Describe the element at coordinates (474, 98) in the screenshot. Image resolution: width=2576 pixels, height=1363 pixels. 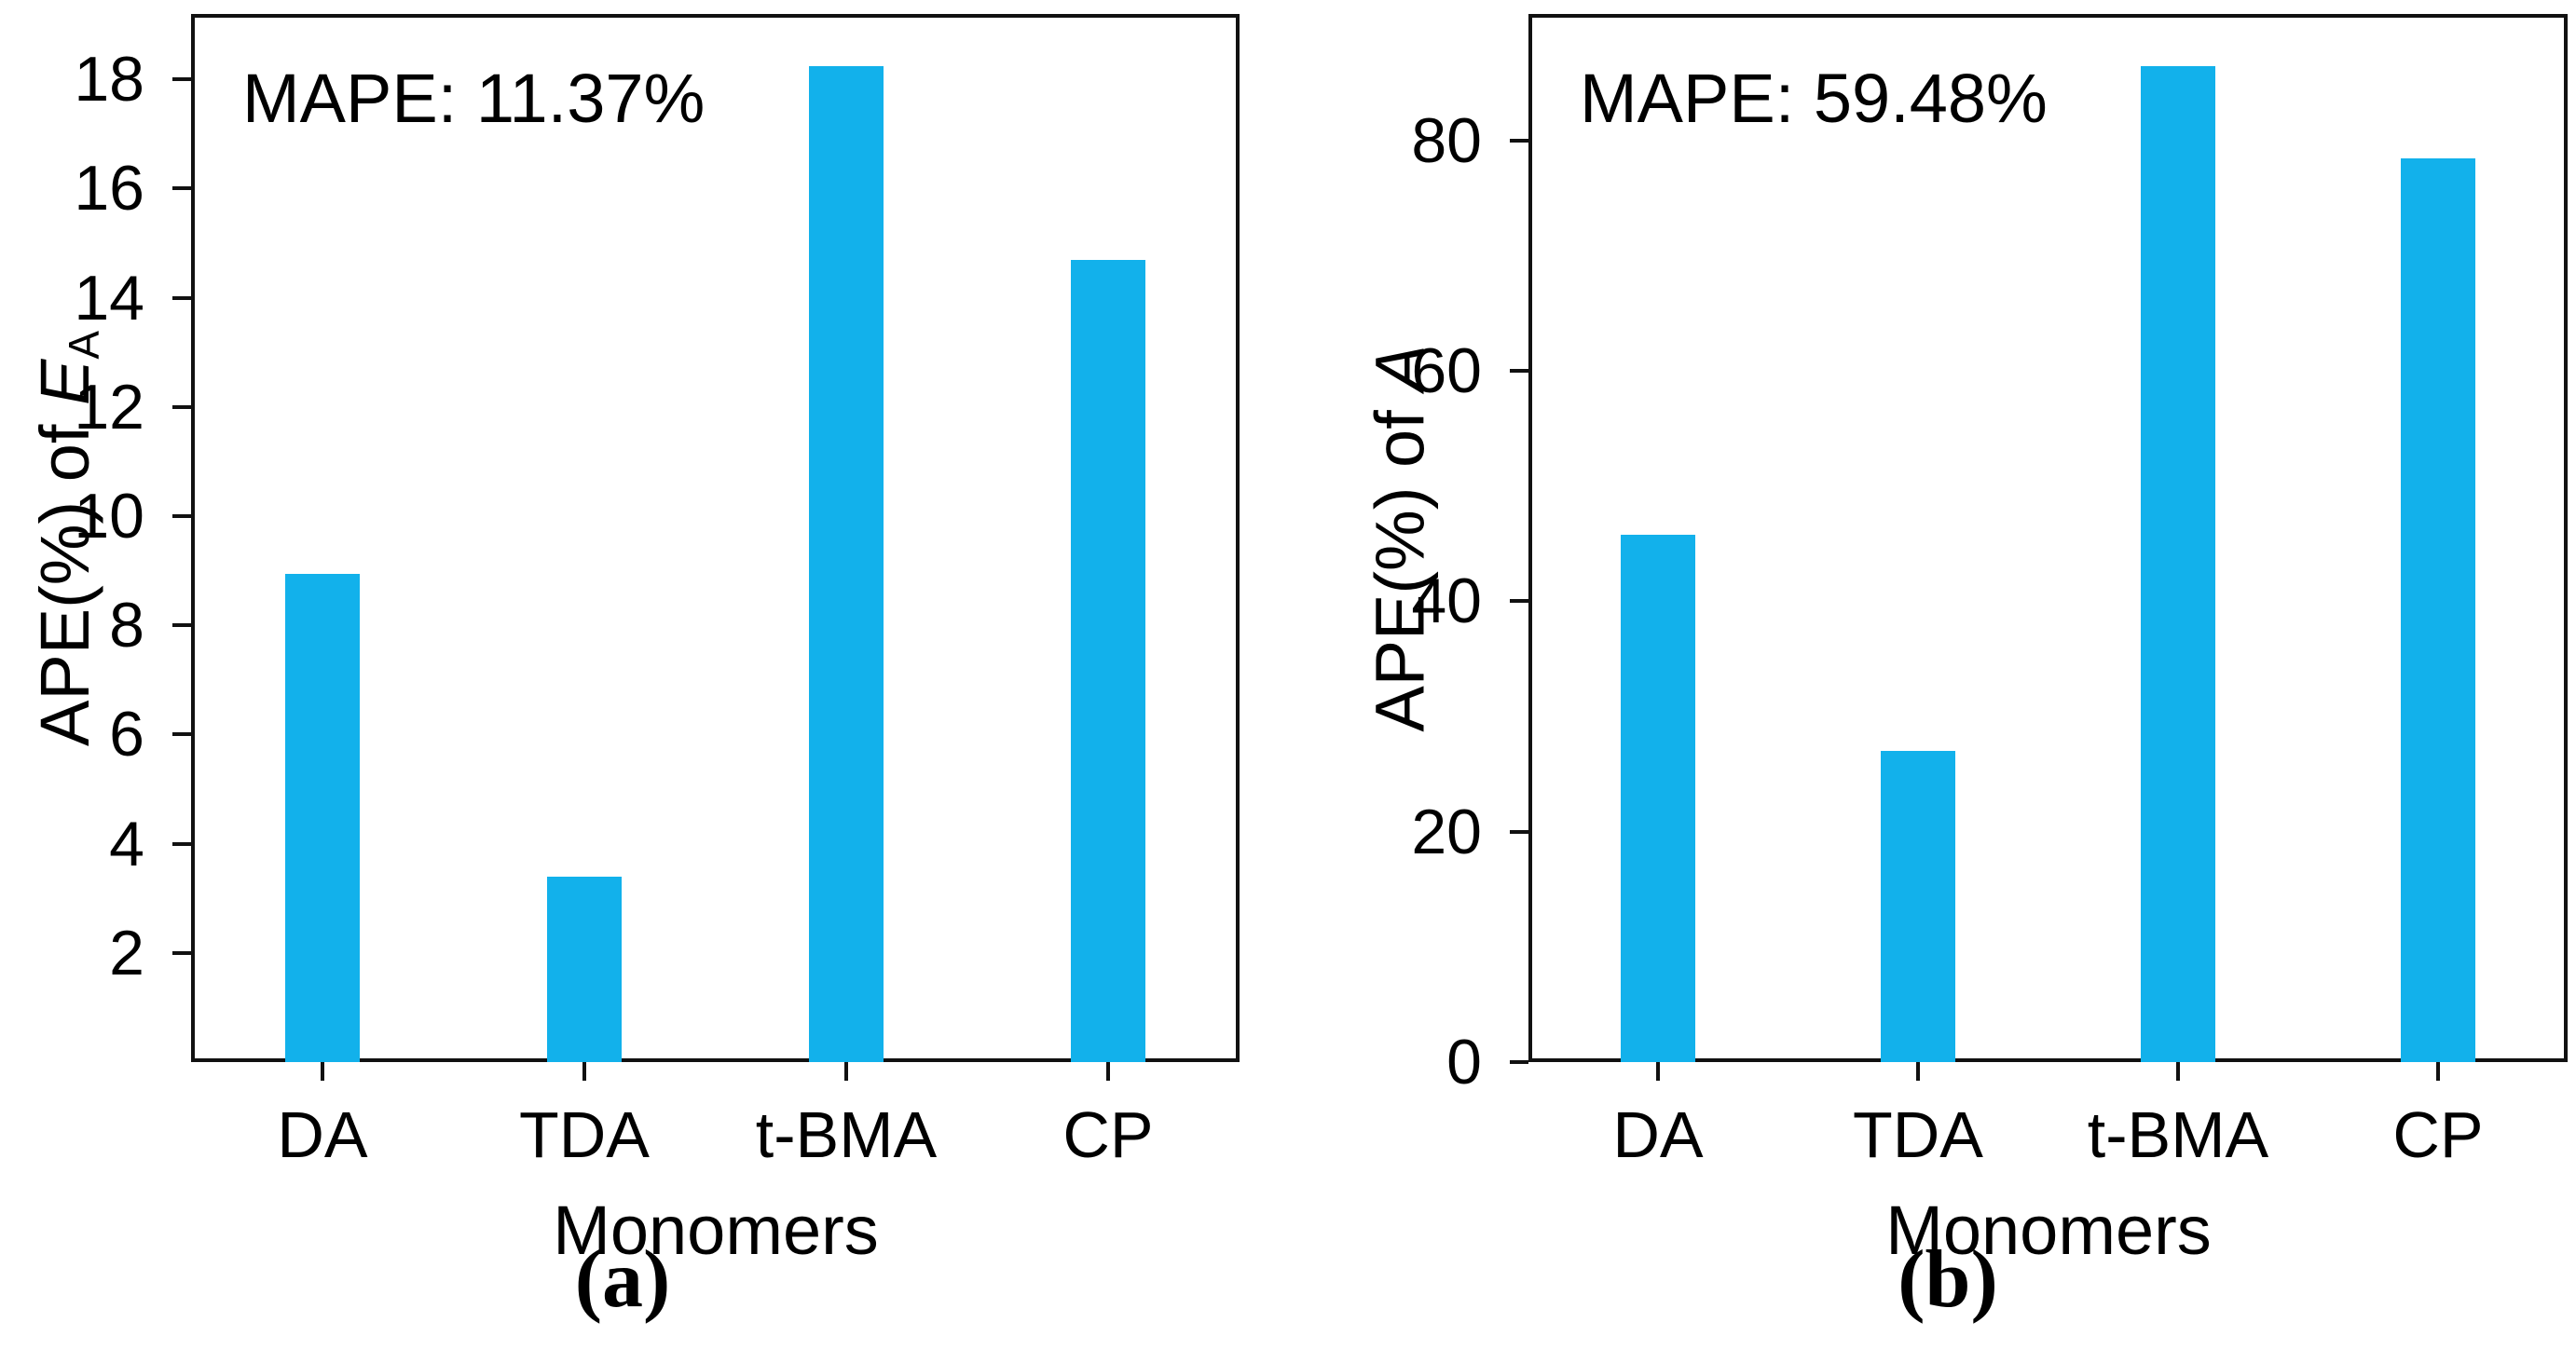
I see `mape-annotation: MAPE: 11.37%` at that location.